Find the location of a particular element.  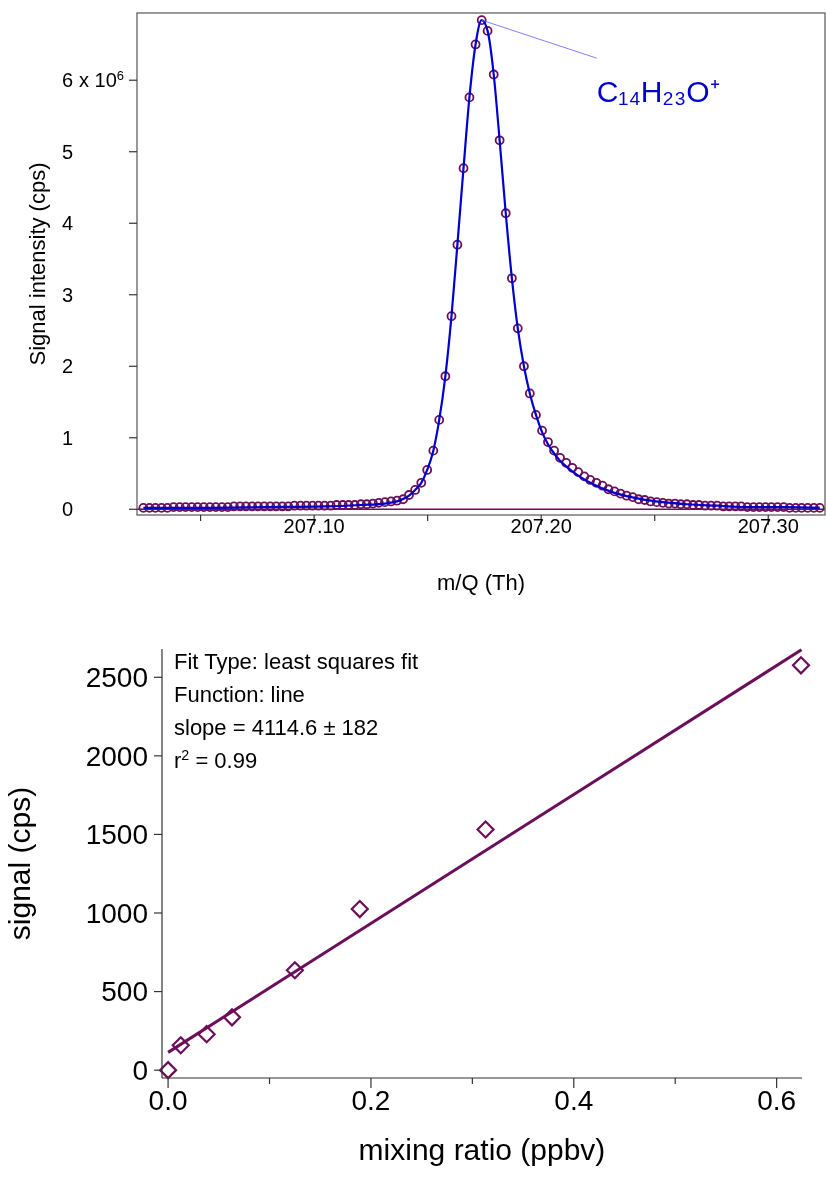

y-axis-title: signal (cps) is located at coordinates (19, 863).